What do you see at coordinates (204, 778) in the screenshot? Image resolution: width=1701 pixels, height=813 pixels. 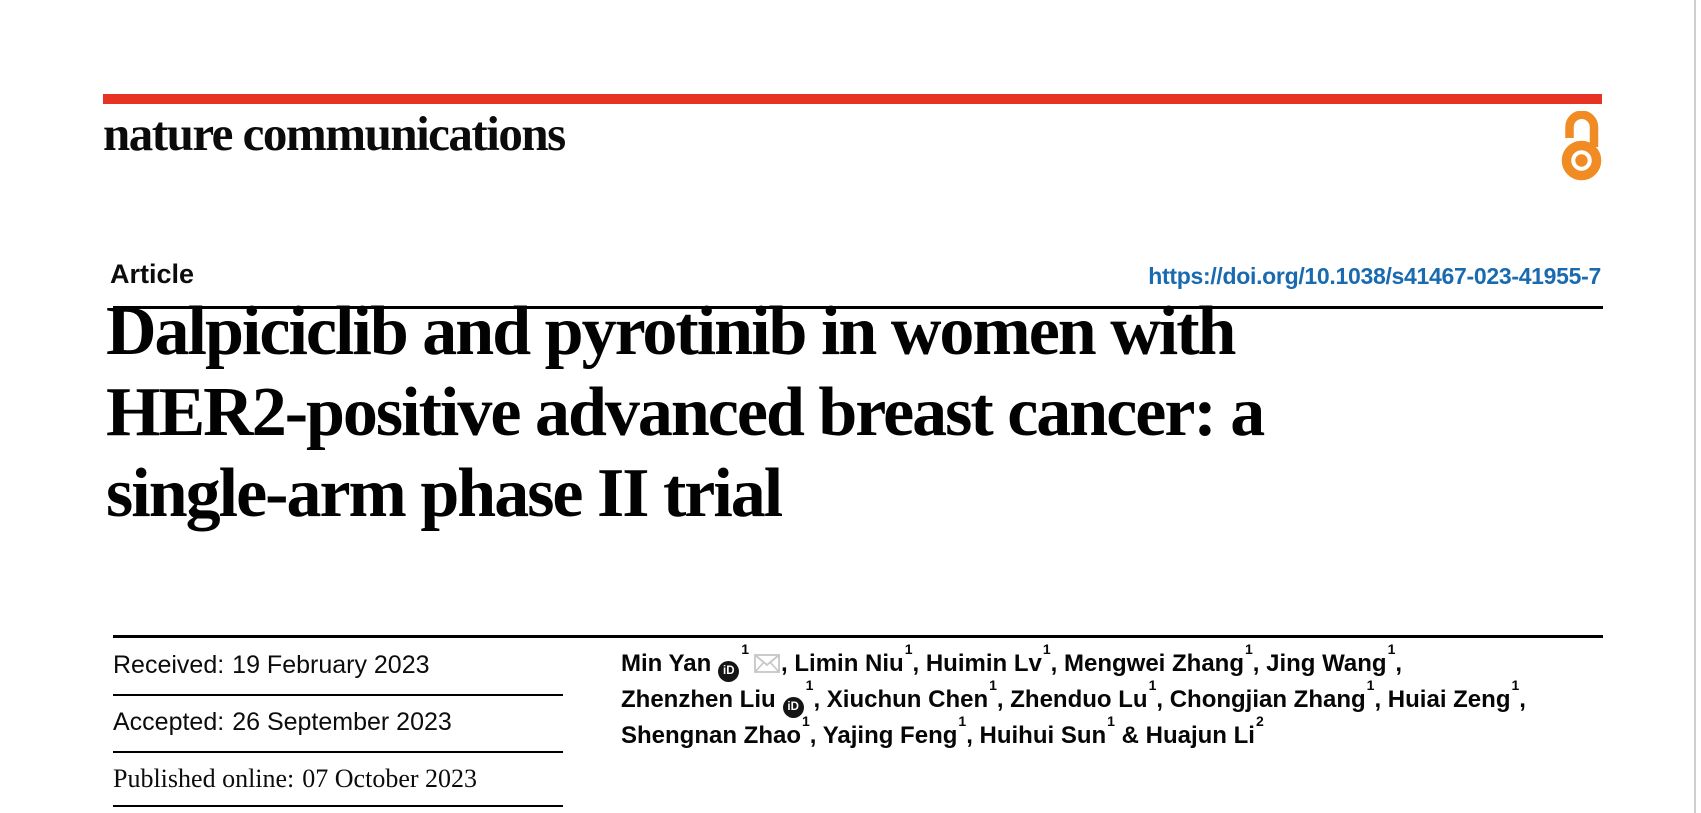 I see `published-online-label: Published online:` at bounding box center [204, 778].